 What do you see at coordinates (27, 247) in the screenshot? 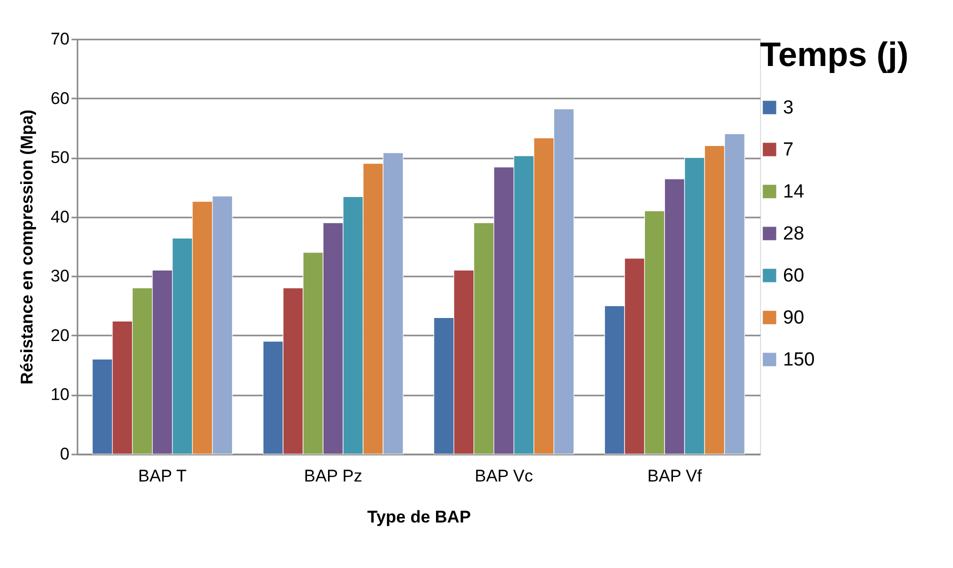
I see `y-axis-title: Résistance en compression (Mpa)` at bounding box center [27, 247].